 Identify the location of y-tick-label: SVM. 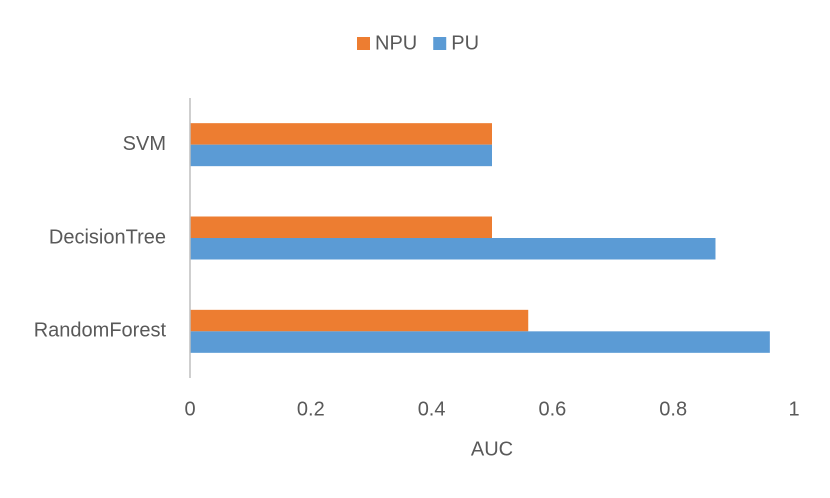
(144, 144).